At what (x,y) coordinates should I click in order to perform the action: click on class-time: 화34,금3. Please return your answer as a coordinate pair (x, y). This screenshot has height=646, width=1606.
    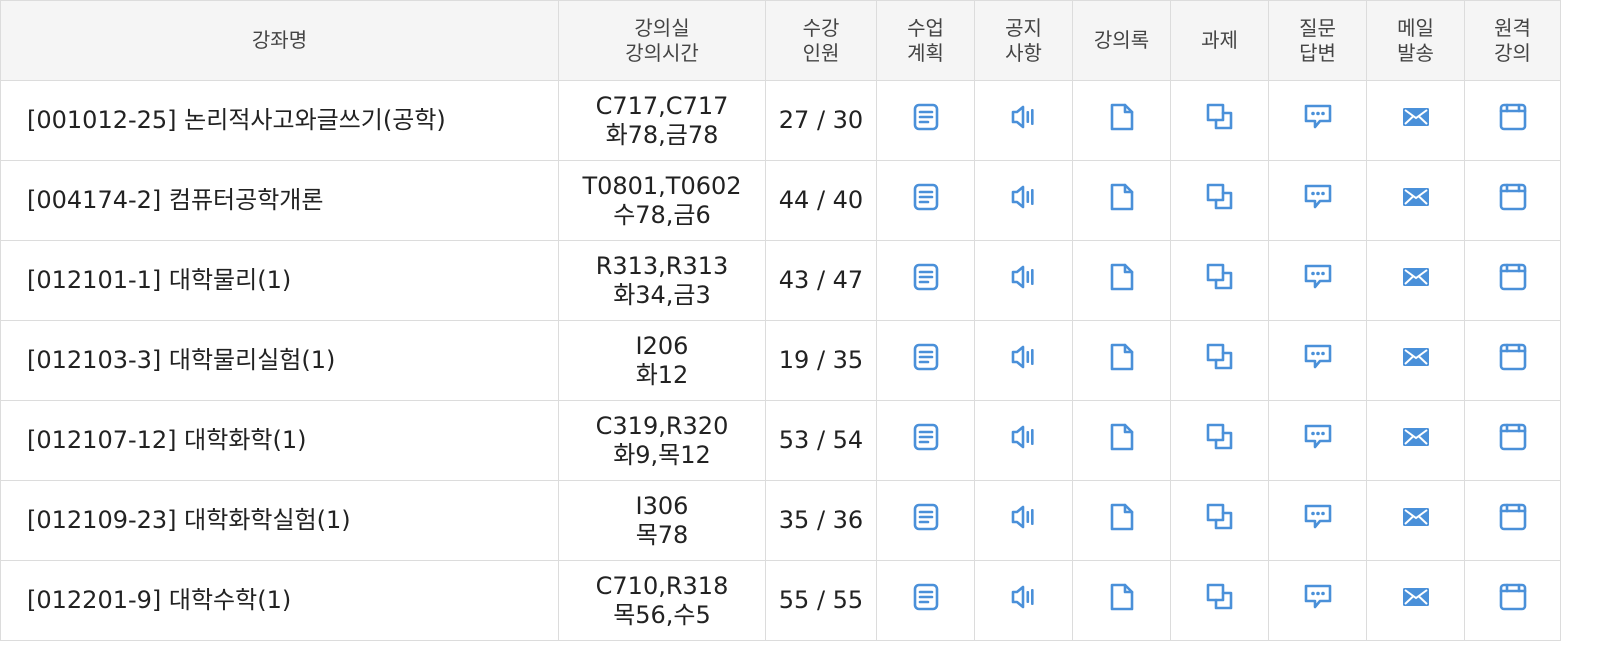
    Looking at the image, I should click on (662, 294).